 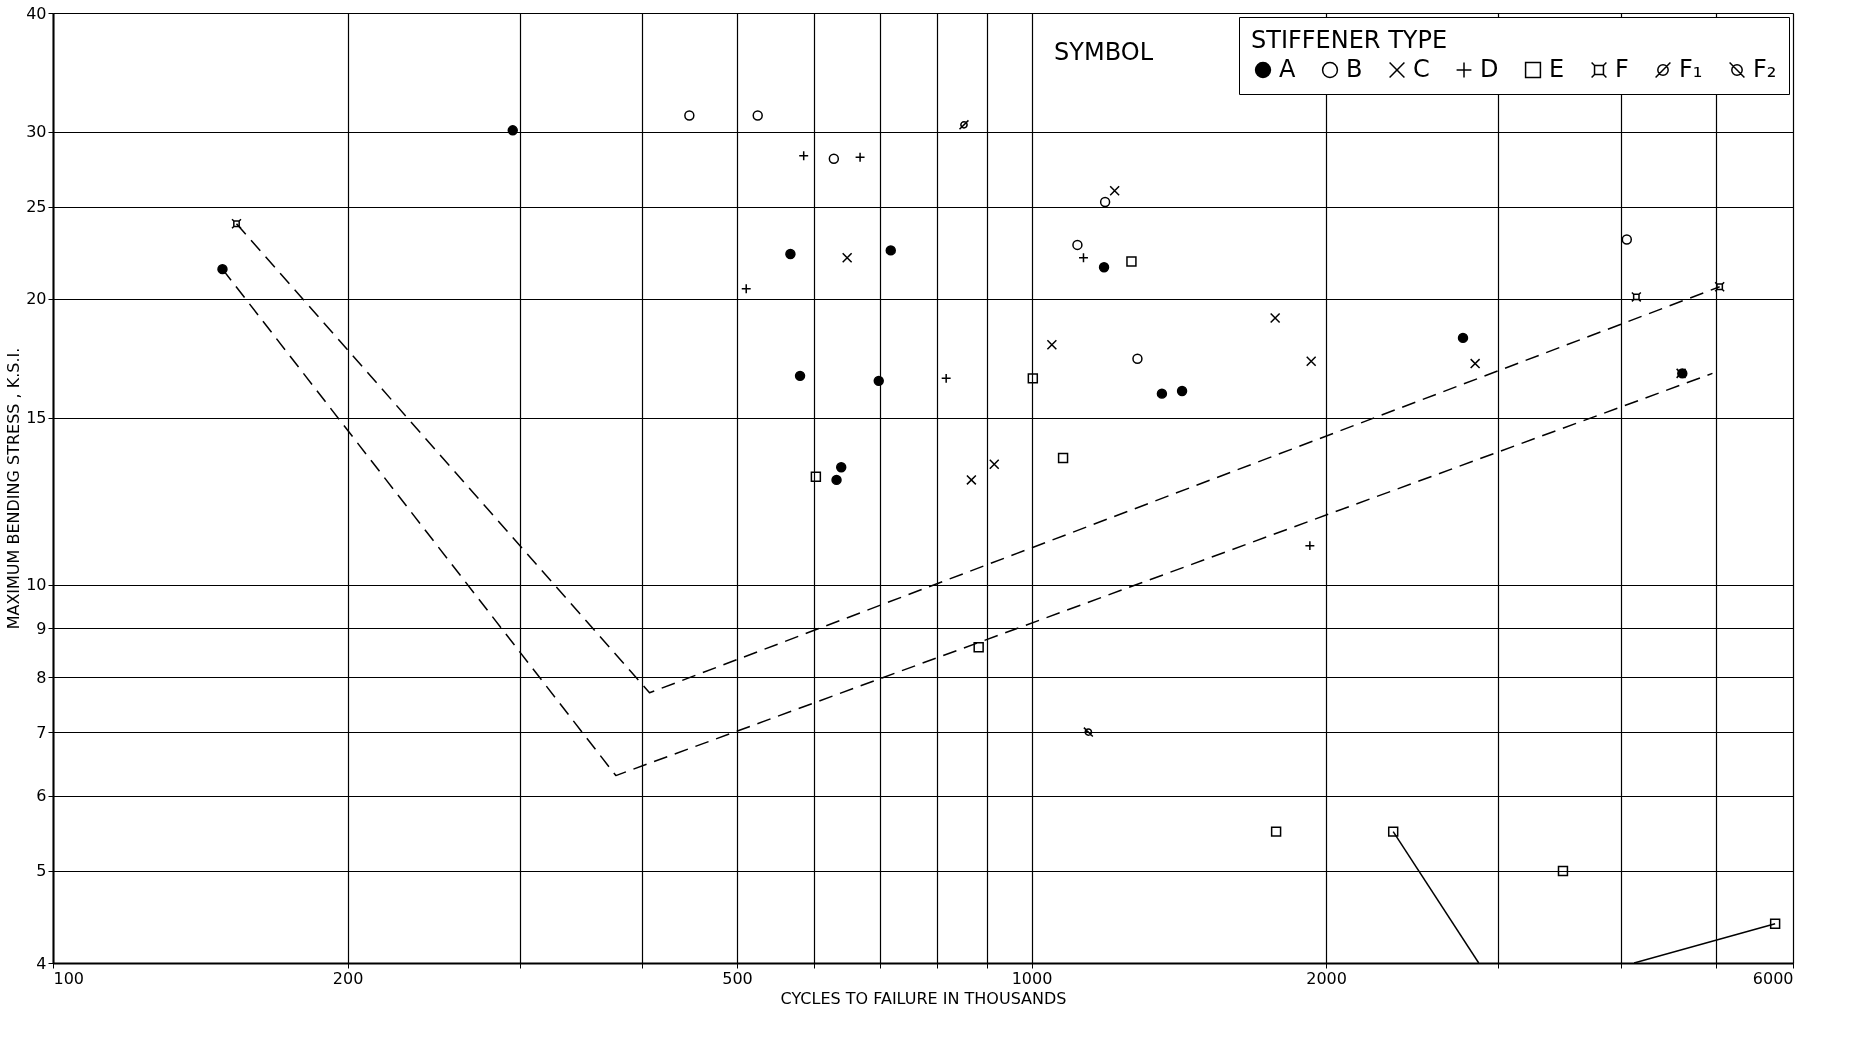 What do you see at coordinates (41, 732) in the screenshot?
I see `y-tick-label: 7` at bounding box center [41, 732].